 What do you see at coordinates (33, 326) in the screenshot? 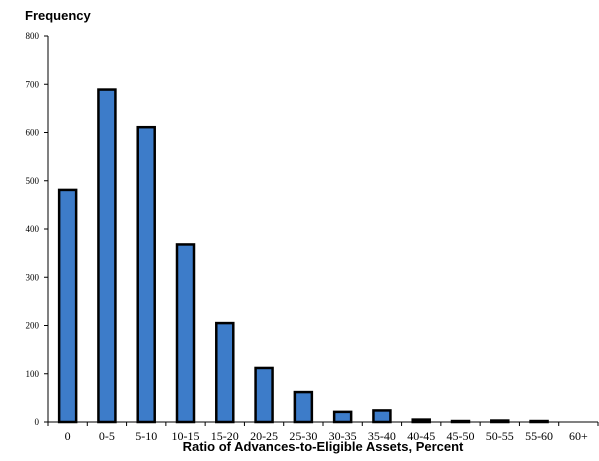
I see `y-tick-label: 200` at bounding box center [33, 326].